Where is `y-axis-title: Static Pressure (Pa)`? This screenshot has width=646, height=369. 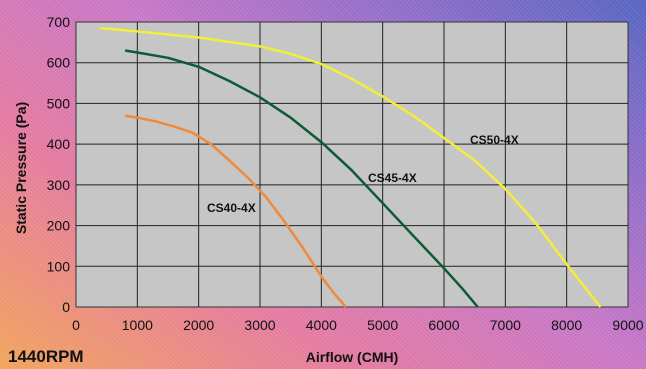
y-axis-title: Static Pressure (Pa) is located at coordinates (21, 168).